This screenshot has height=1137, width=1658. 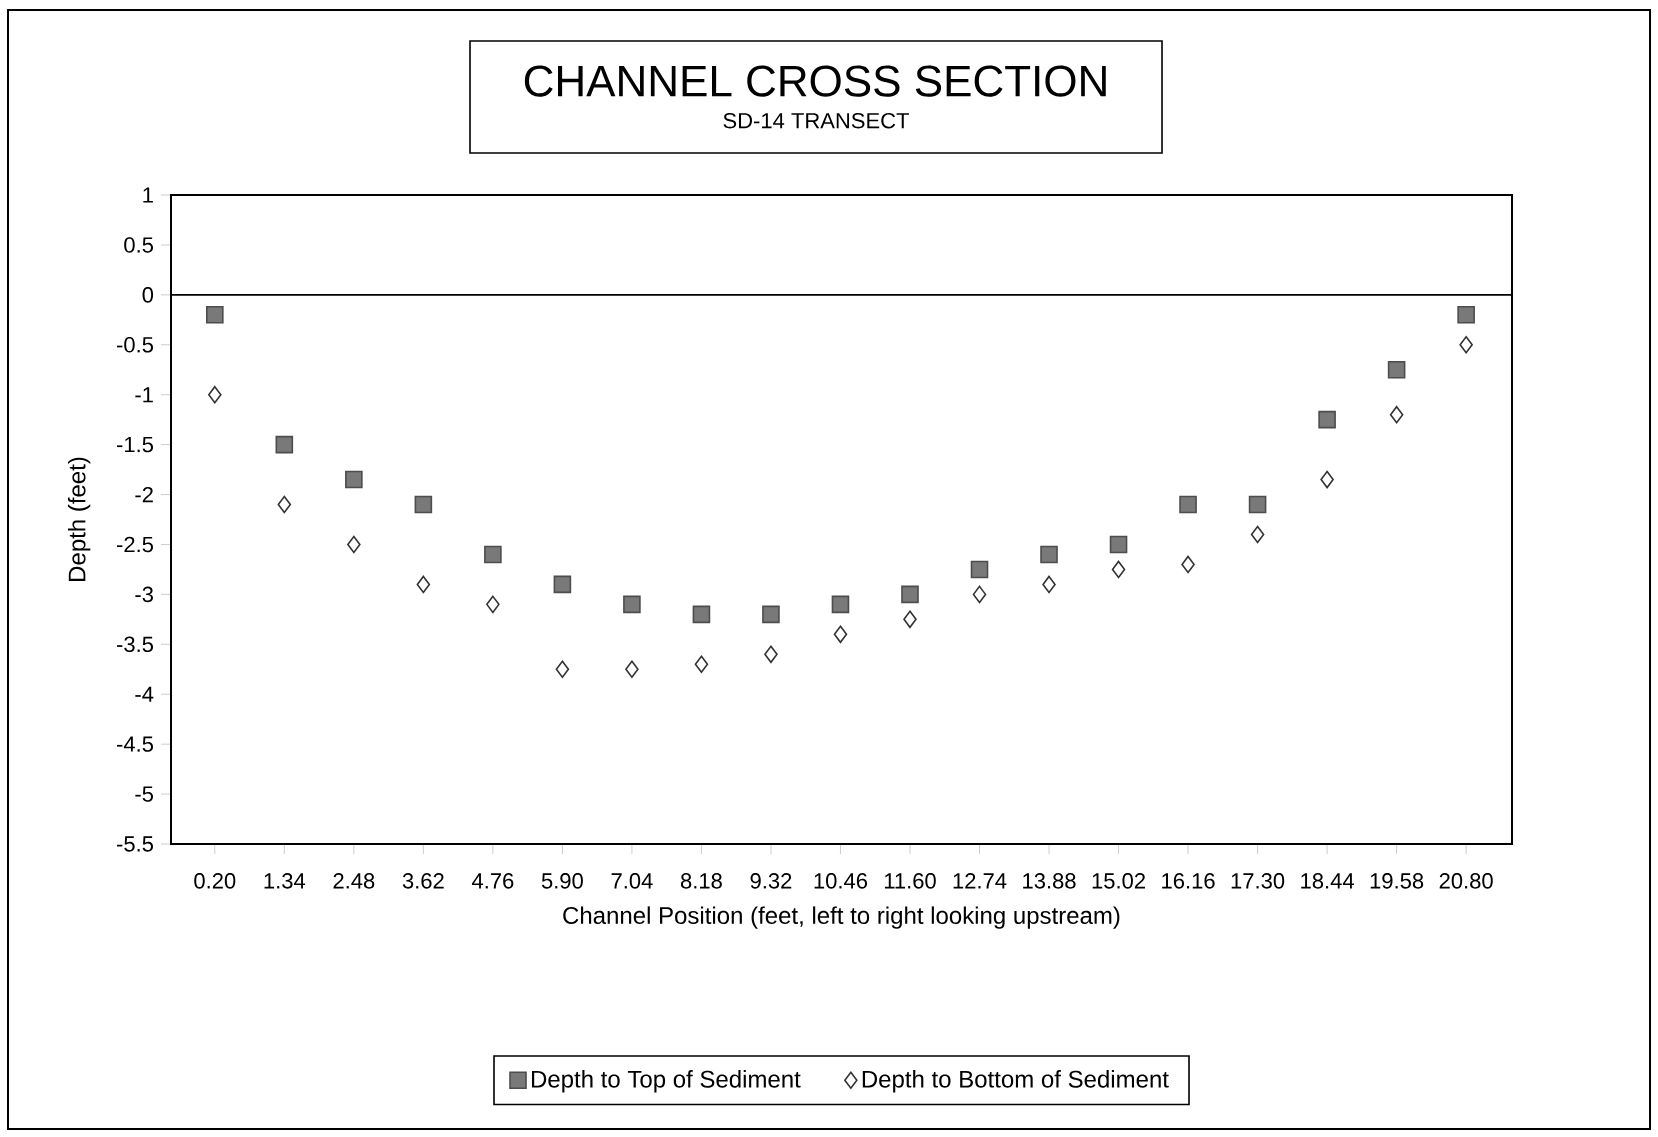 What do you see at coordinates (701, 881) in the screenshot?
I see `x-tick-label: 8.18` at bounding box center [701, 881].